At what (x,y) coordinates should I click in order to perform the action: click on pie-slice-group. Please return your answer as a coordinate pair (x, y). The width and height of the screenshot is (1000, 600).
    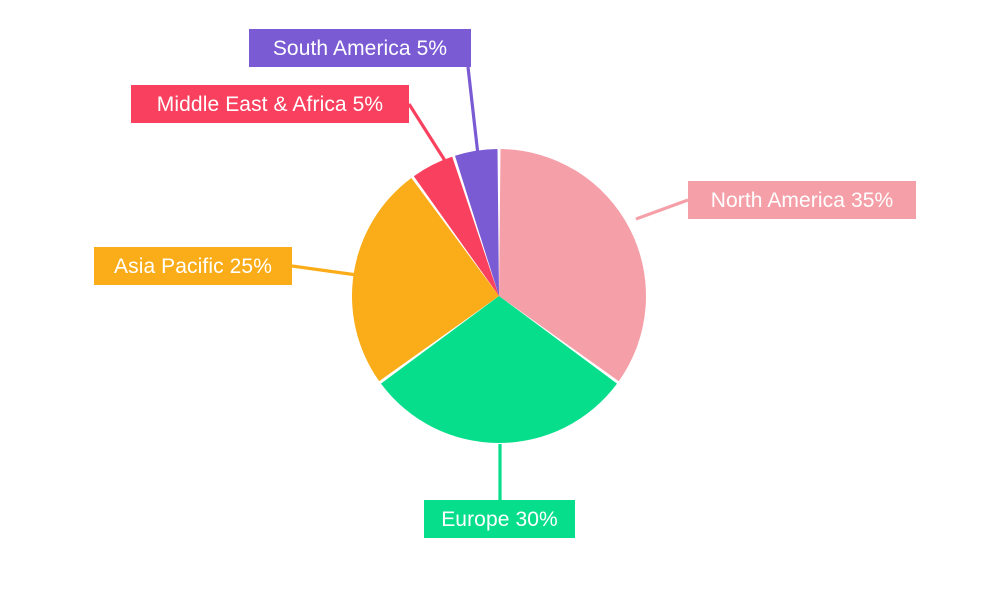
    Looking at the image, I should click on (498, 296).